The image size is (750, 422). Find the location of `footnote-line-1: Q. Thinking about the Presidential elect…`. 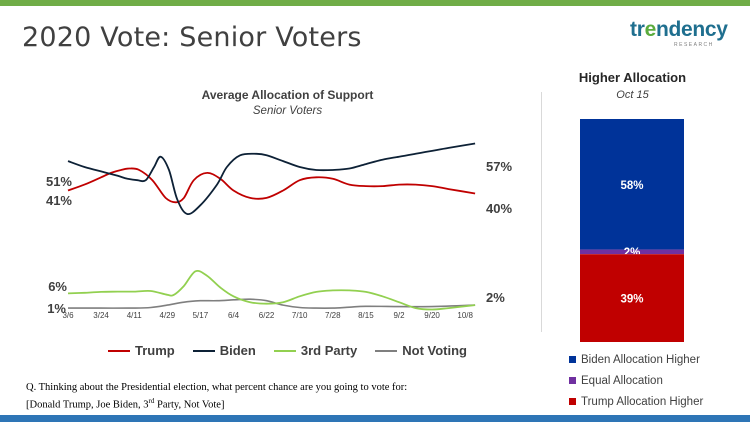

footnote-line-1: Q. Thinking about the Presidential elect… is located at coordinates (217, 387).